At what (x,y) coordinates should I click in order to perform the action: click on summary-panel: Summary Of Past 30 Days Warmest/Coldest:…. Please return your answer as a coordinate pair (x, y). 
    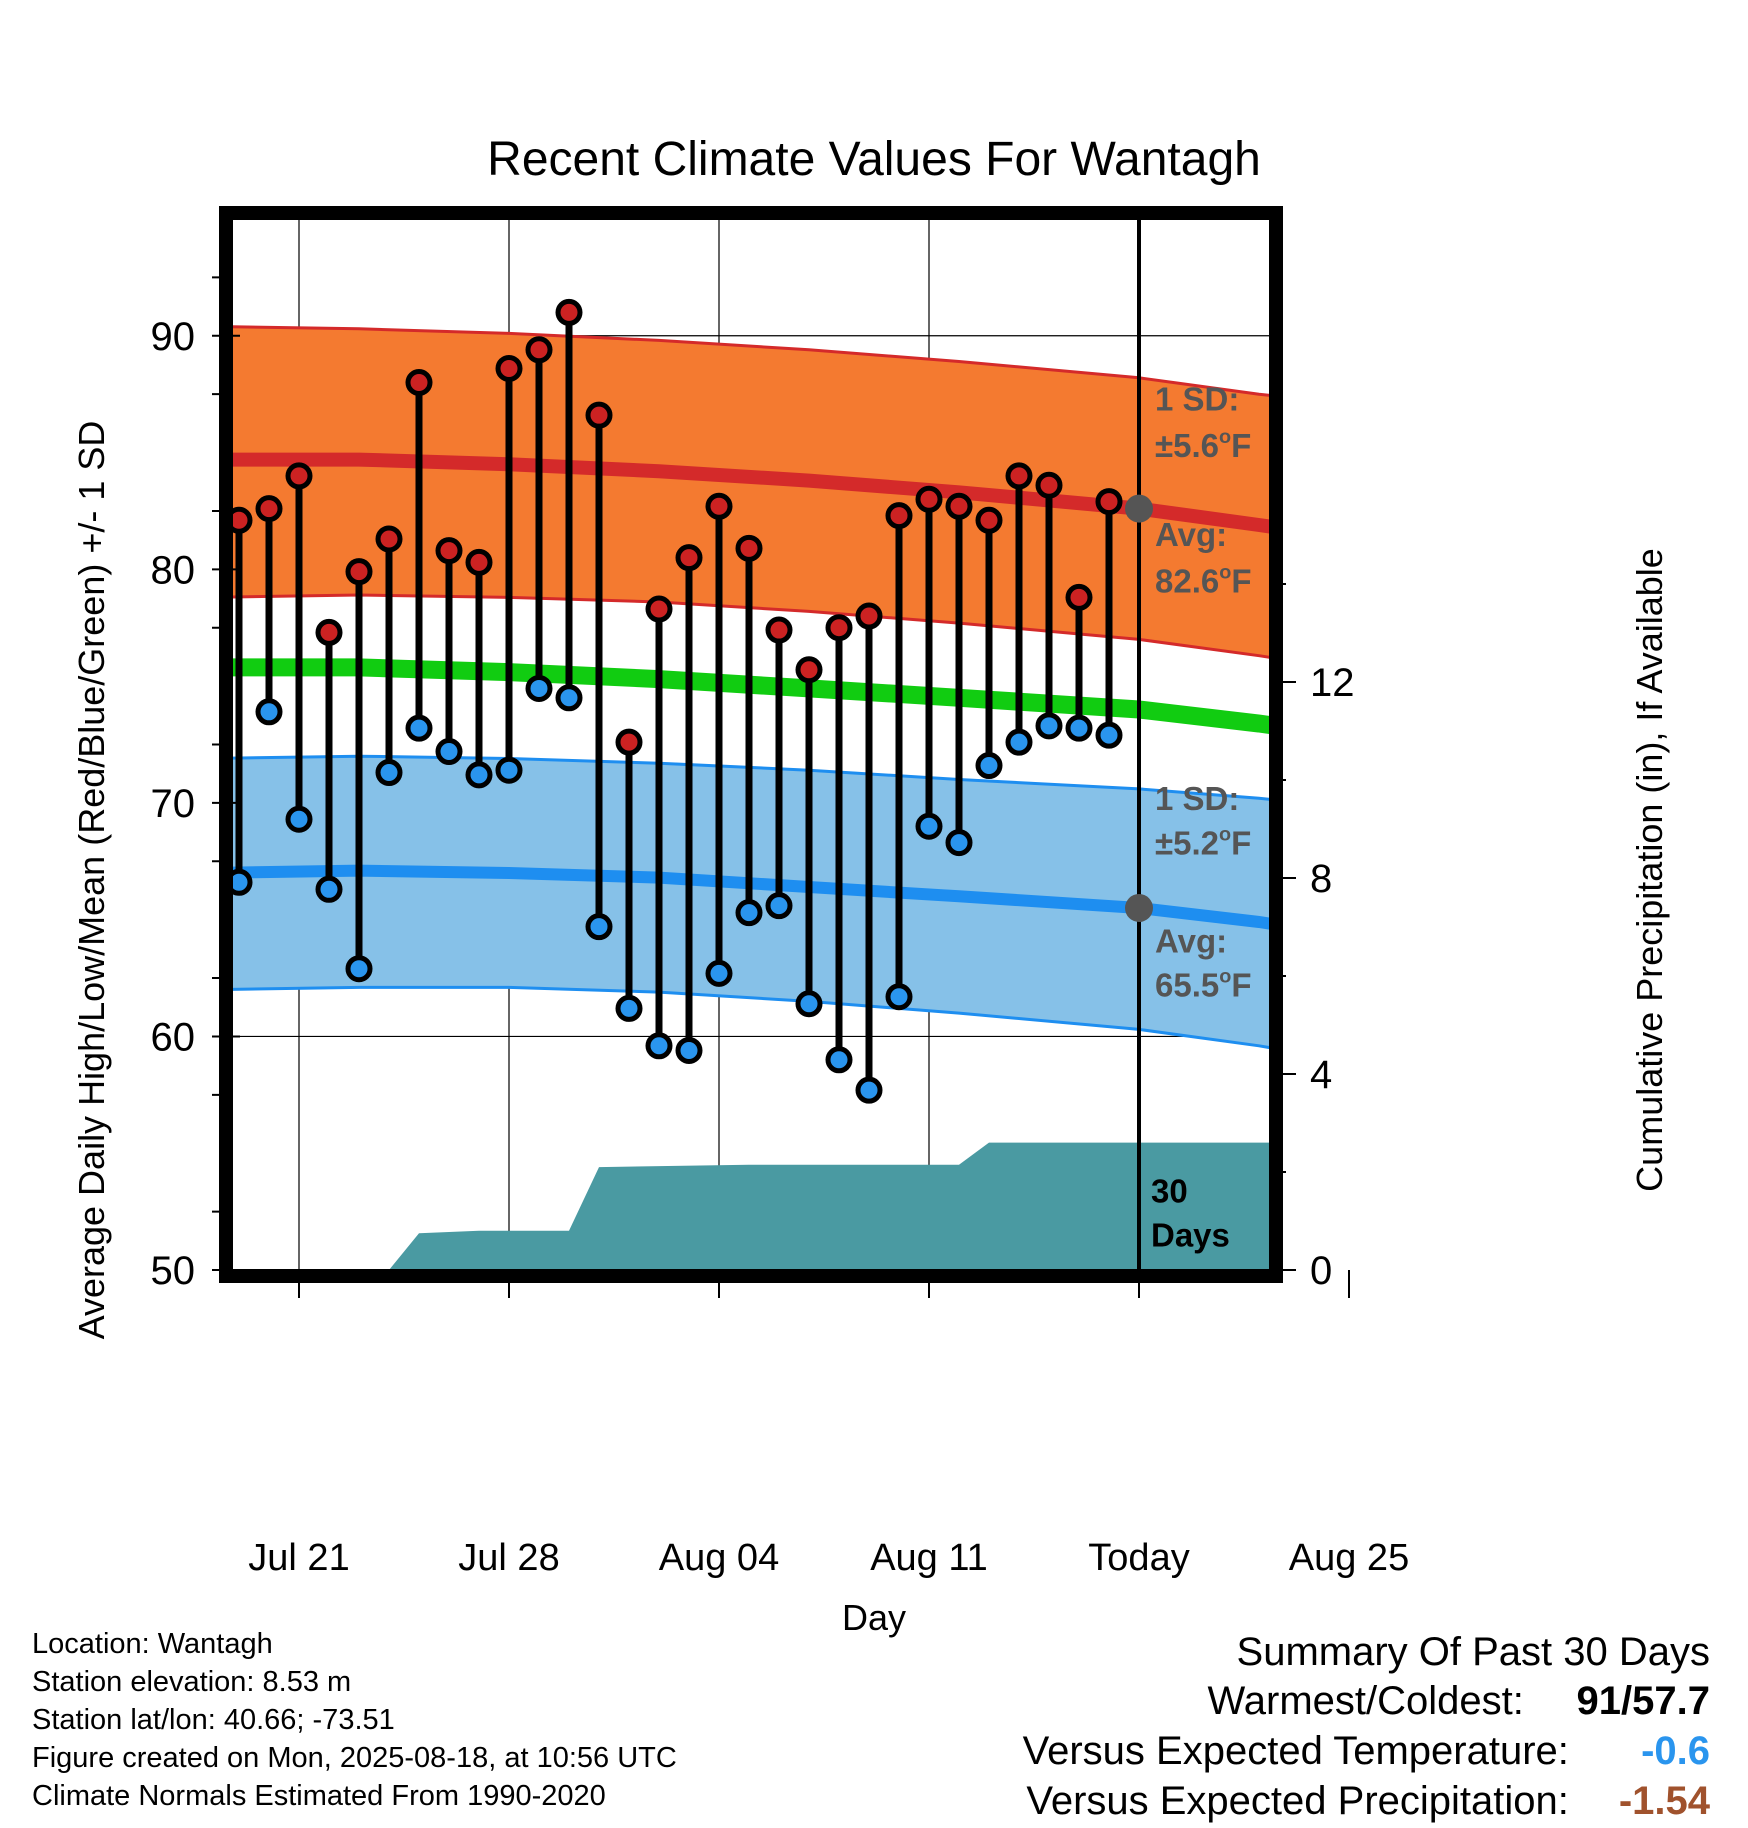
    Looking at the image, I should click on (1260, 1727).